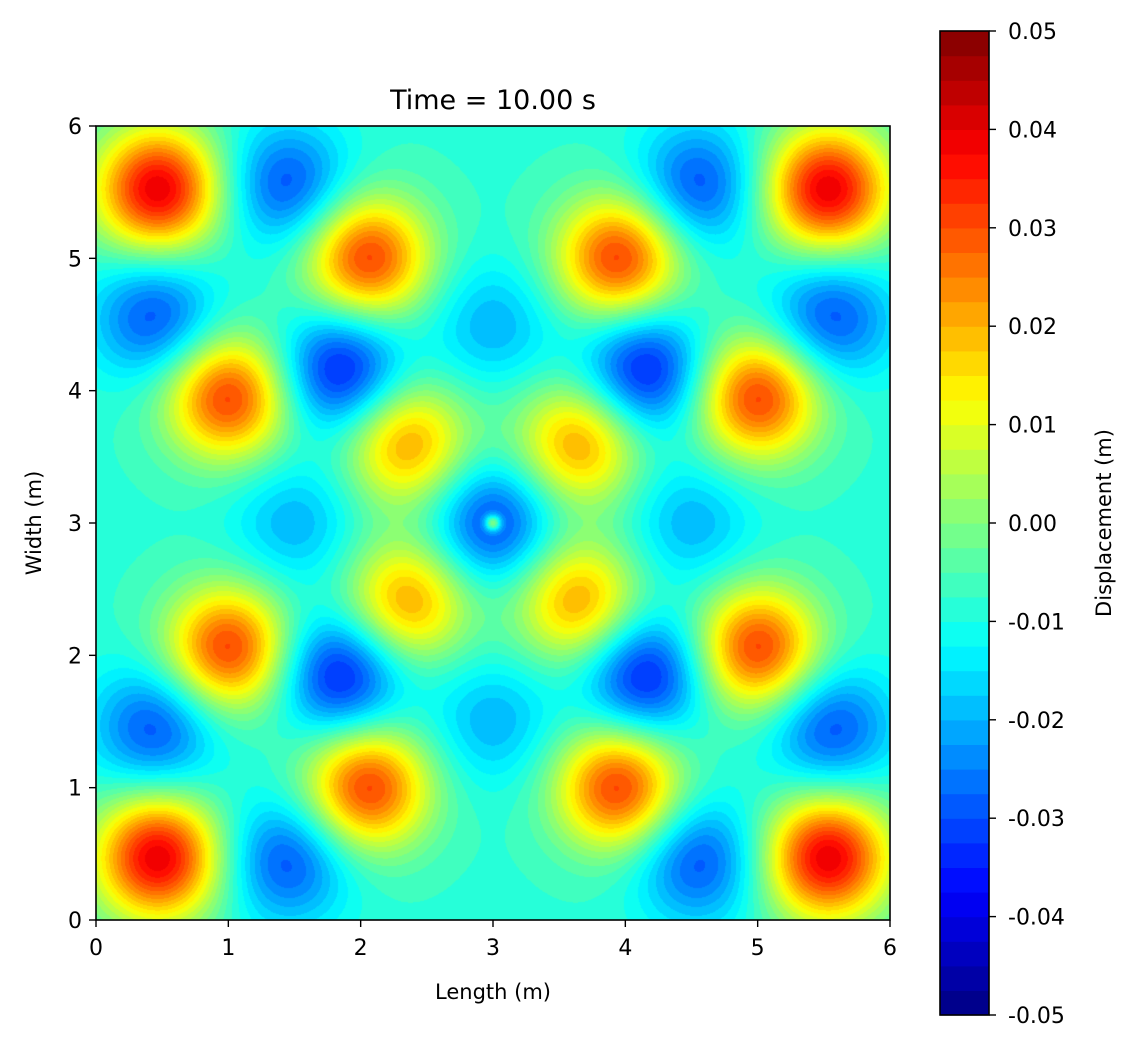  I want to click on colorbar-bands, so click(964, 523).